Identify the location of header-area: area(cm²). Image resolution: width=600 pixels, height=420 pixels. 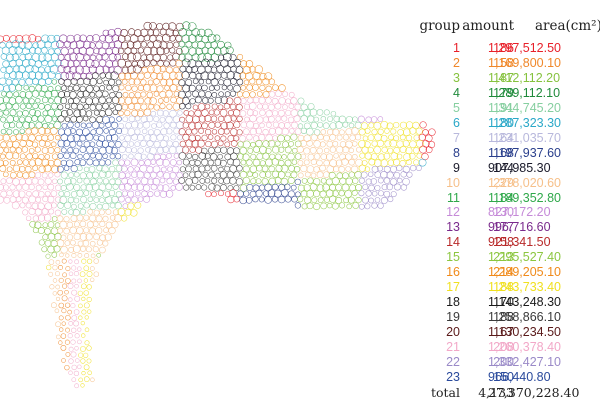
(567, 26).